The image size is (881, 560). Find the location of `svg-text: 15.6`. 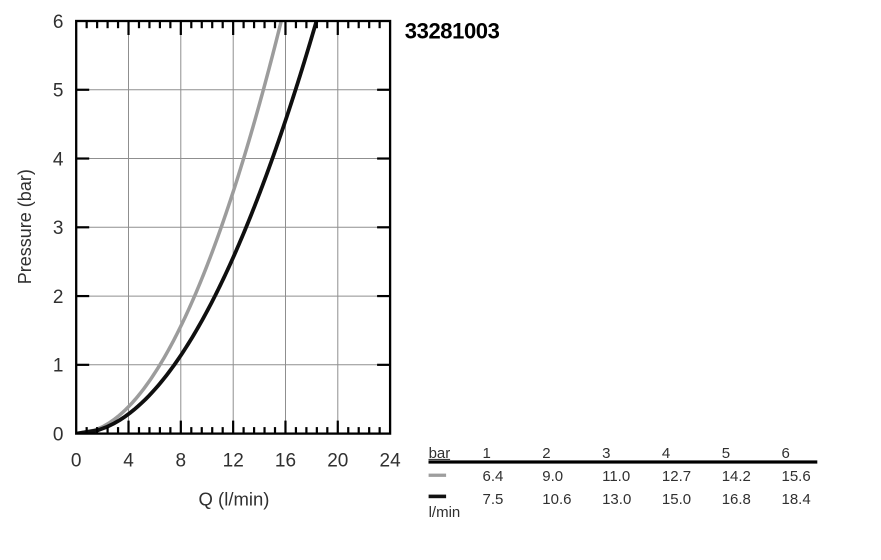

svg-text: 15.6 is located at coordinates (796, 476).